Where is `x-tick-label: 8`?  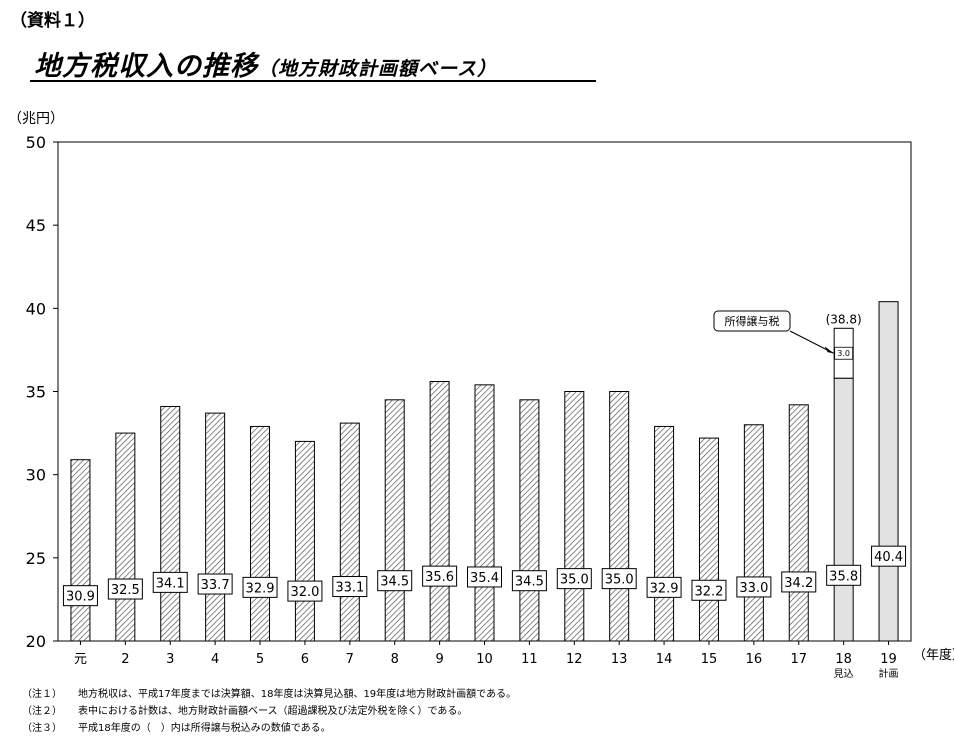
x-tick-label: 8 is located at coordinates (395, 659).